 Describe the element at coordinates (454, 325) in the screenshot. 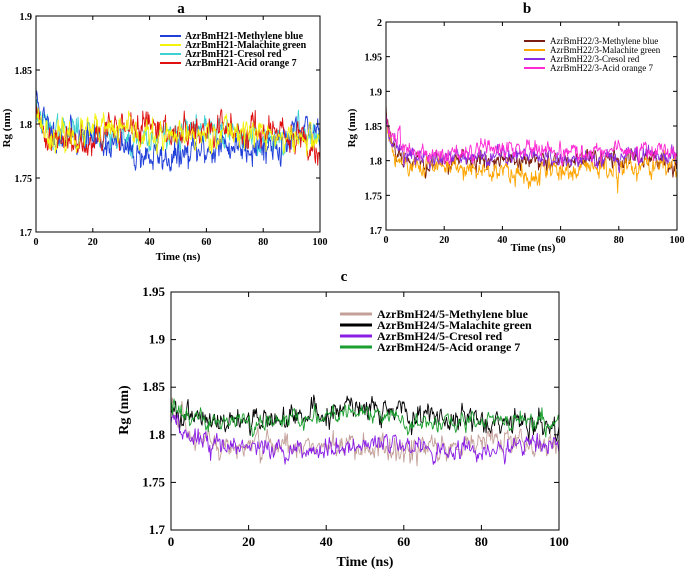

I see `panel-c-legend-entry: AzrBmH24/5-Malachite green` at that location.